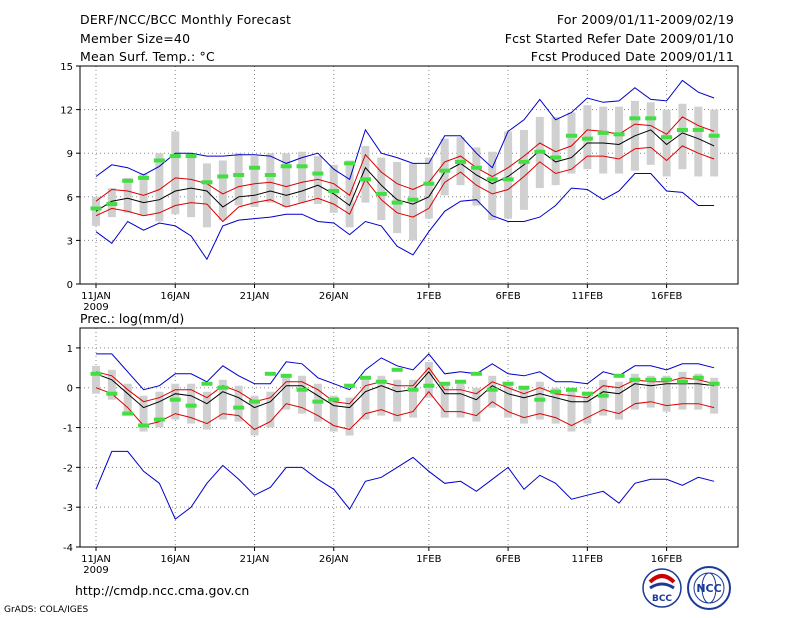 The image size is (800, 618). Describe the element at coordinates (662, 599) in the screenshot. I see `bcc-logo-text: BCC` at that location.